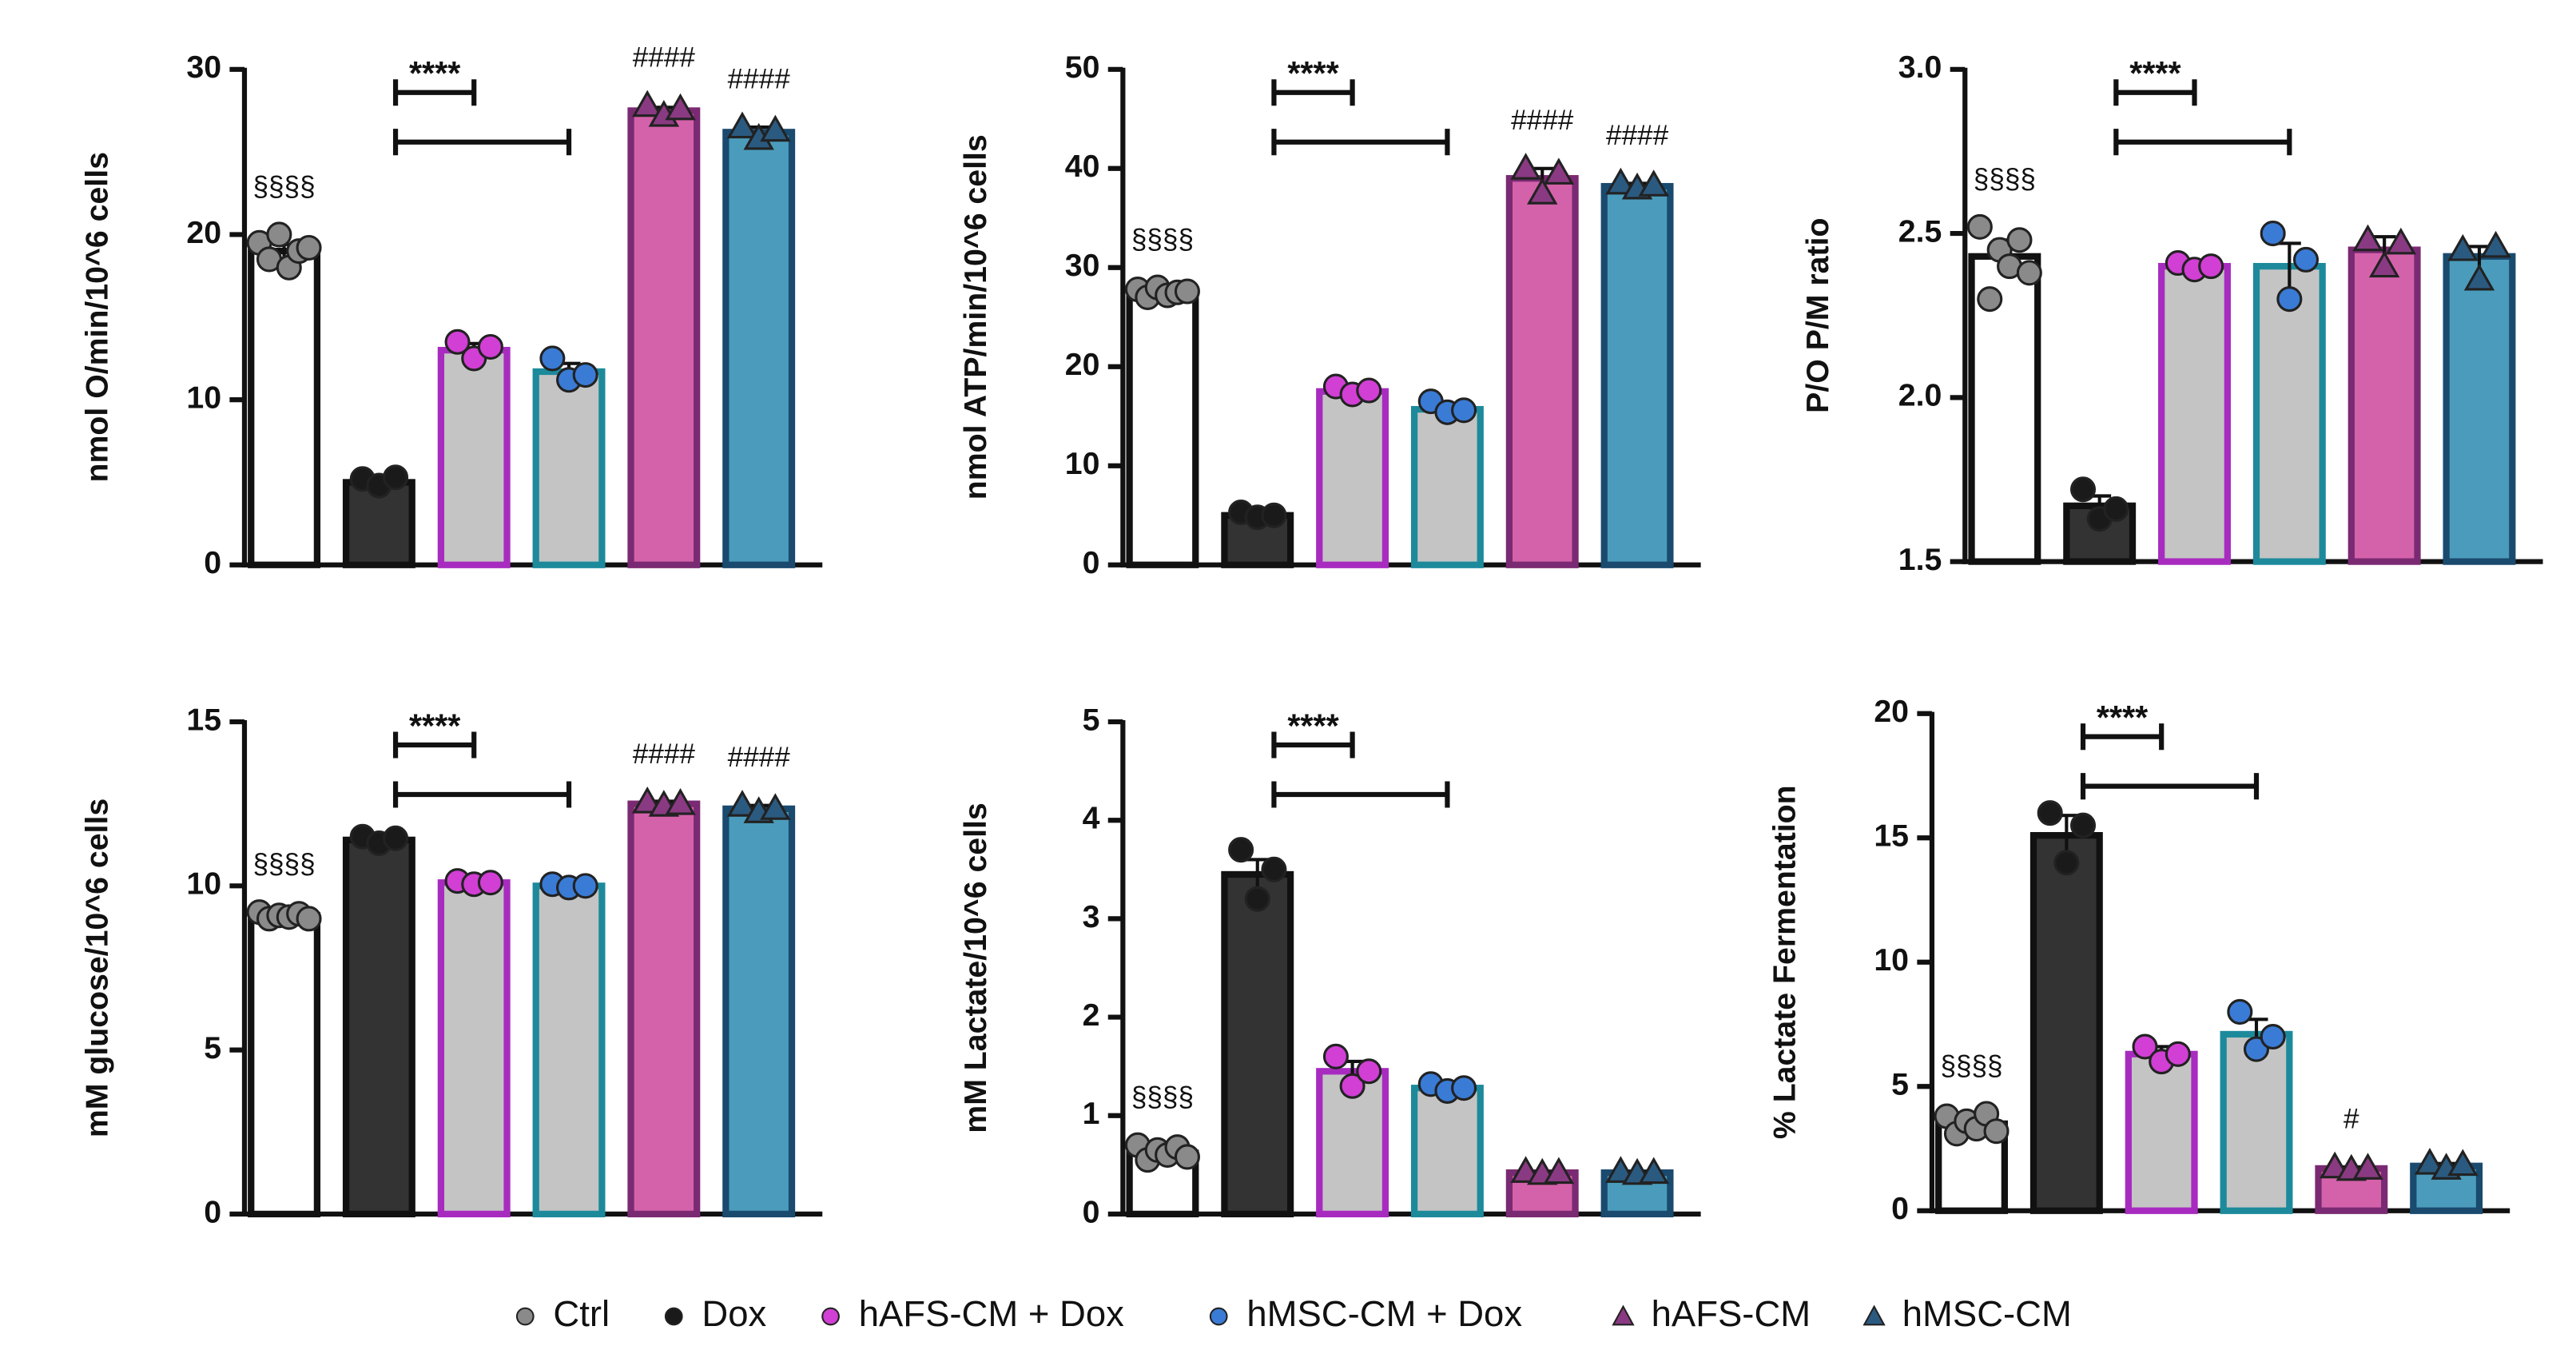  I want to click on y-tick-label: 1, so click(1091, 1113).